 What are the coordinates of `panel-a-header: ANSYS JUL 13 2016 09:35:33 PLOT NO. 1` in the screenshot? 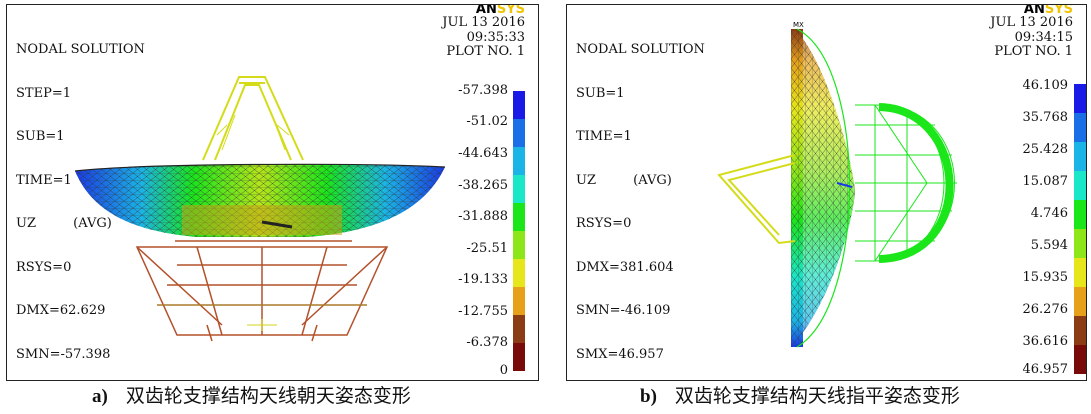 It's located at (483, 32).